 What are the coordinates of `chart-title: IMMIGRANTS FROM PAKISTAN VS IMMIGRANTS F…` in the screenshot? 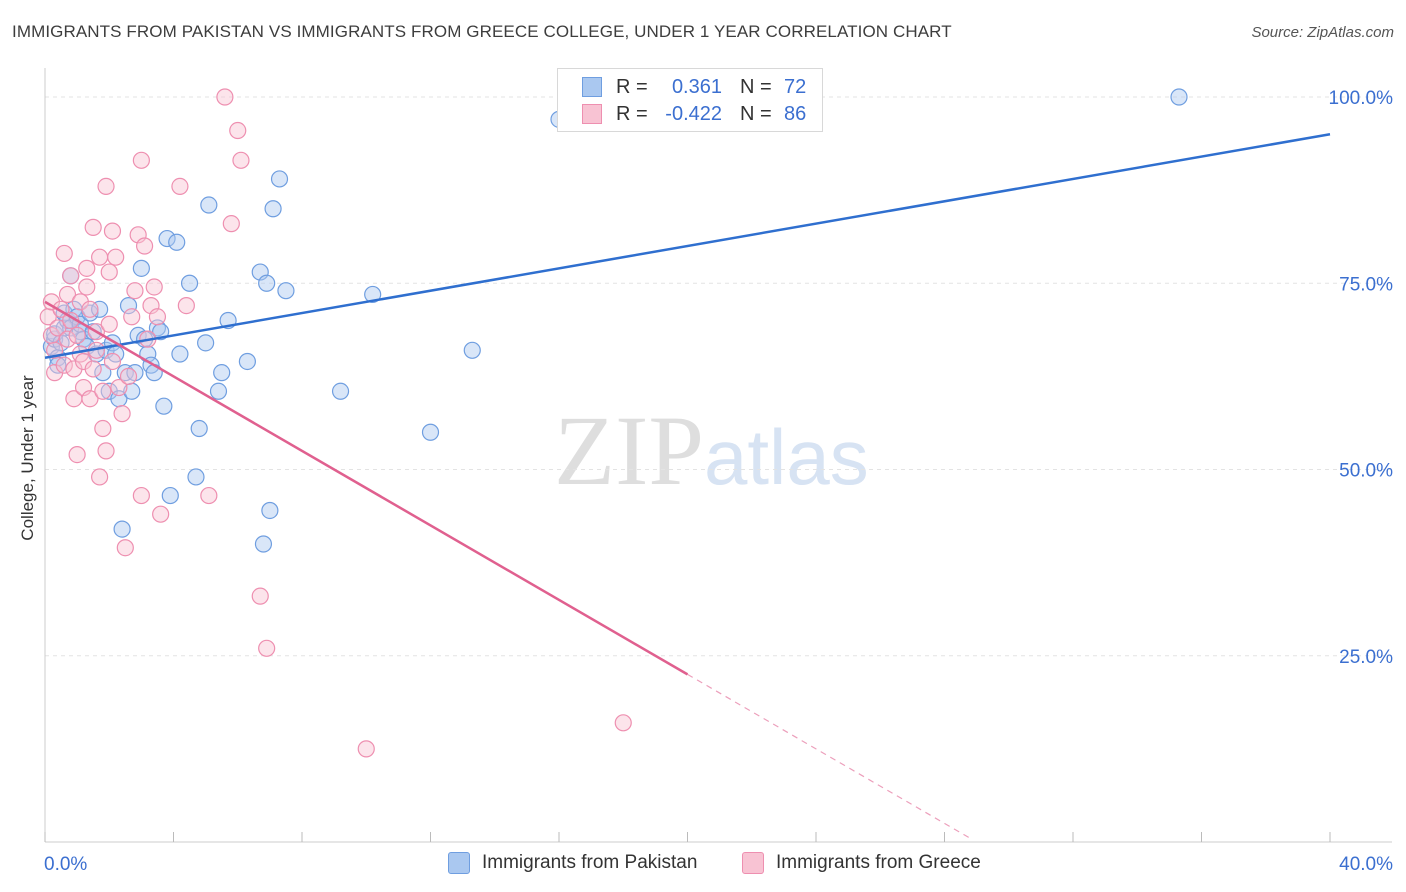 It's located at (482, 31).